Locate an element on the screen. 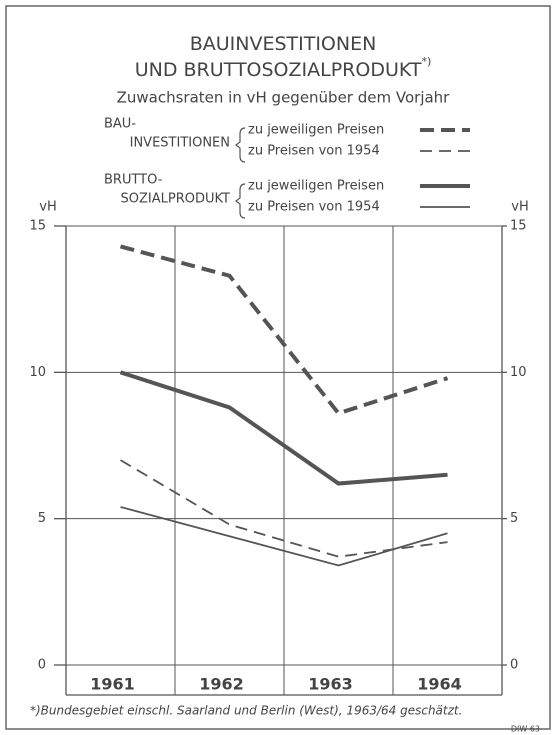 This screenshot has width=556, height=735. x-tick-label: 1961 is located at coordinates (112, 684).